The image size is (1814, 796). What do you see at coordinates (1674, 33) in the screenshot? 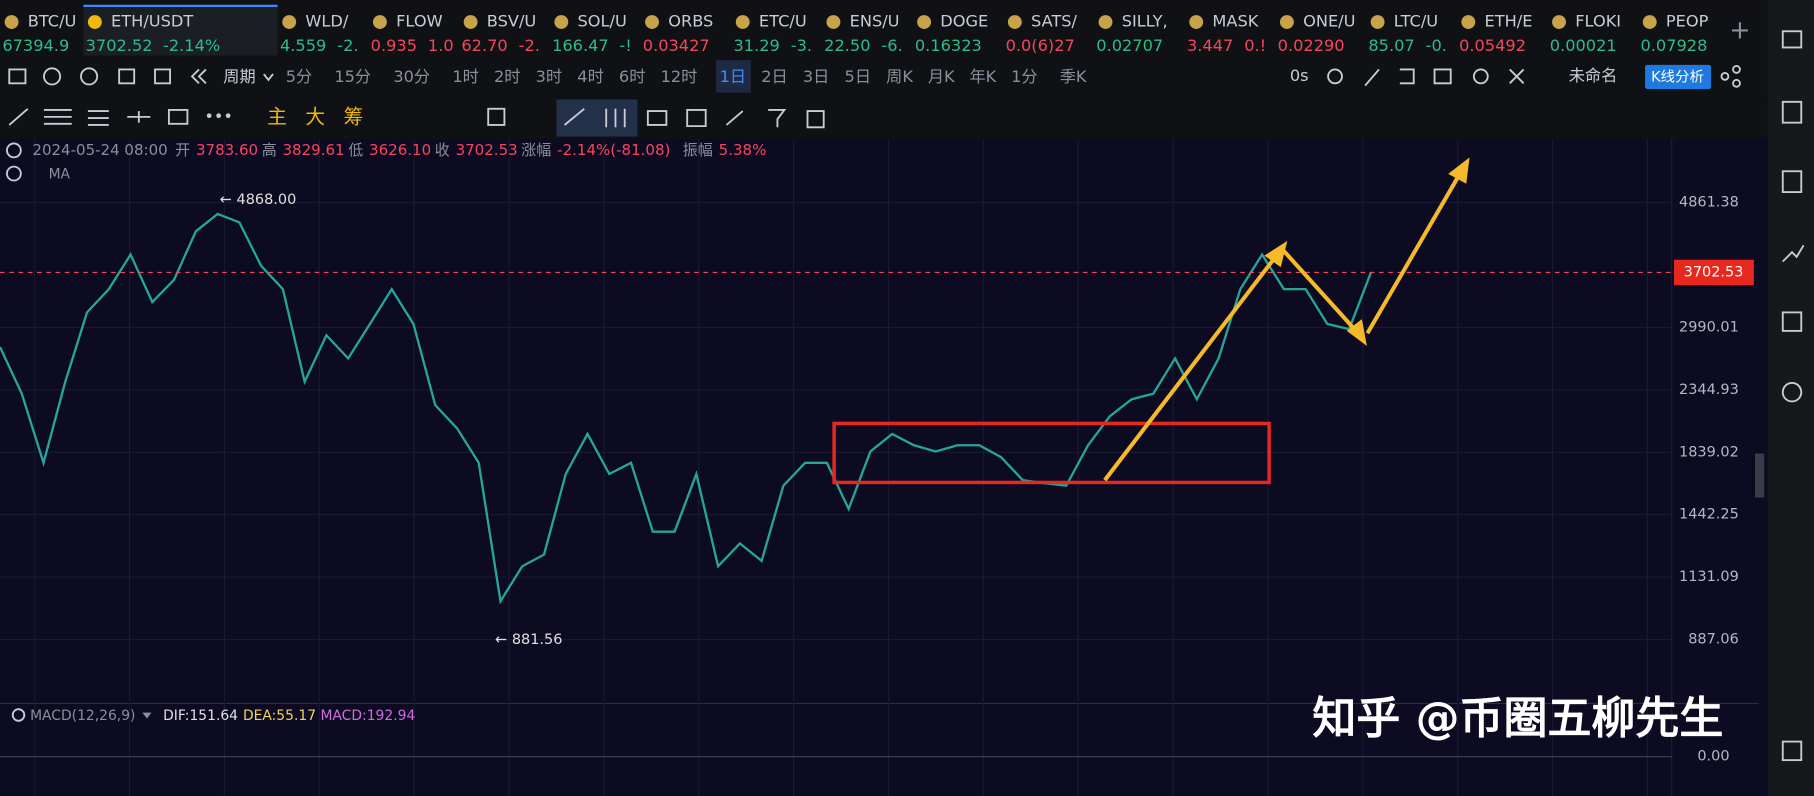
I see `tab: PEOP 0.07928` at bounding box center [1674, 33].